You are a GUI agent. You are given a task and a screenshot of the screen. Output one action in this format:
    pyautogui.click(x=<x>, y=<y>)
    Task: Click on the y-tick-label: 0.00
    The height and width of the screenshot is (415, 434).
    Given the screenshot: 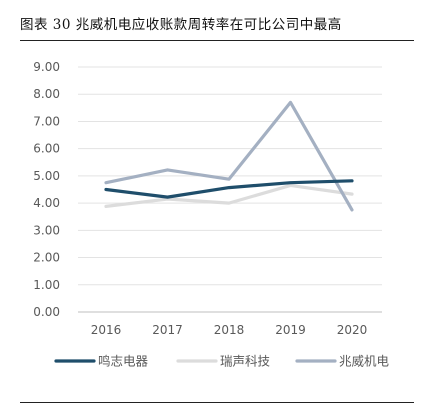 What is the action you would take?
    pyautogui.click(x=46, y=312)
    